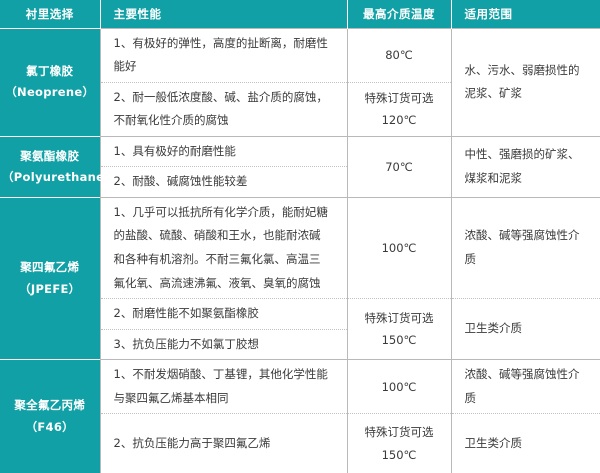 The width and height of the screenshot is (600, 473). Describe the element at coordinates (58, 166) in the screenshot. I see `material-name-polyurethane: 聚氨酯橡胶 （Polyurethane）` at that location.